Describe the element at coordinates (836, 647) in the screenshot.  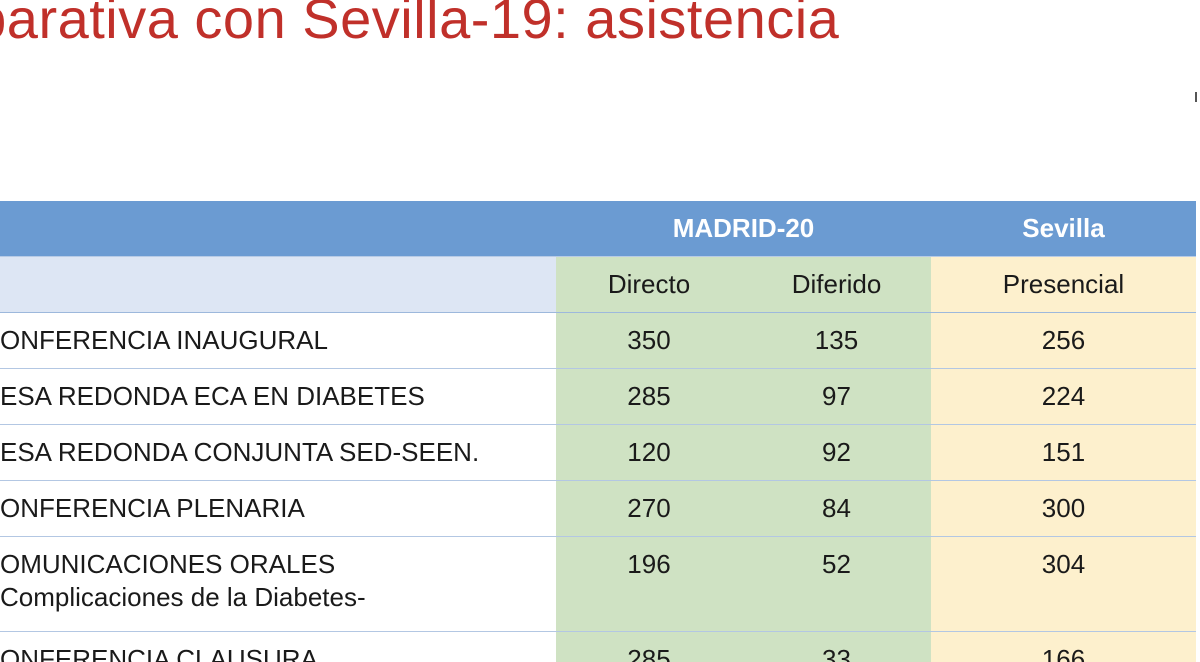
I see `diferido-value: 33` at that location.